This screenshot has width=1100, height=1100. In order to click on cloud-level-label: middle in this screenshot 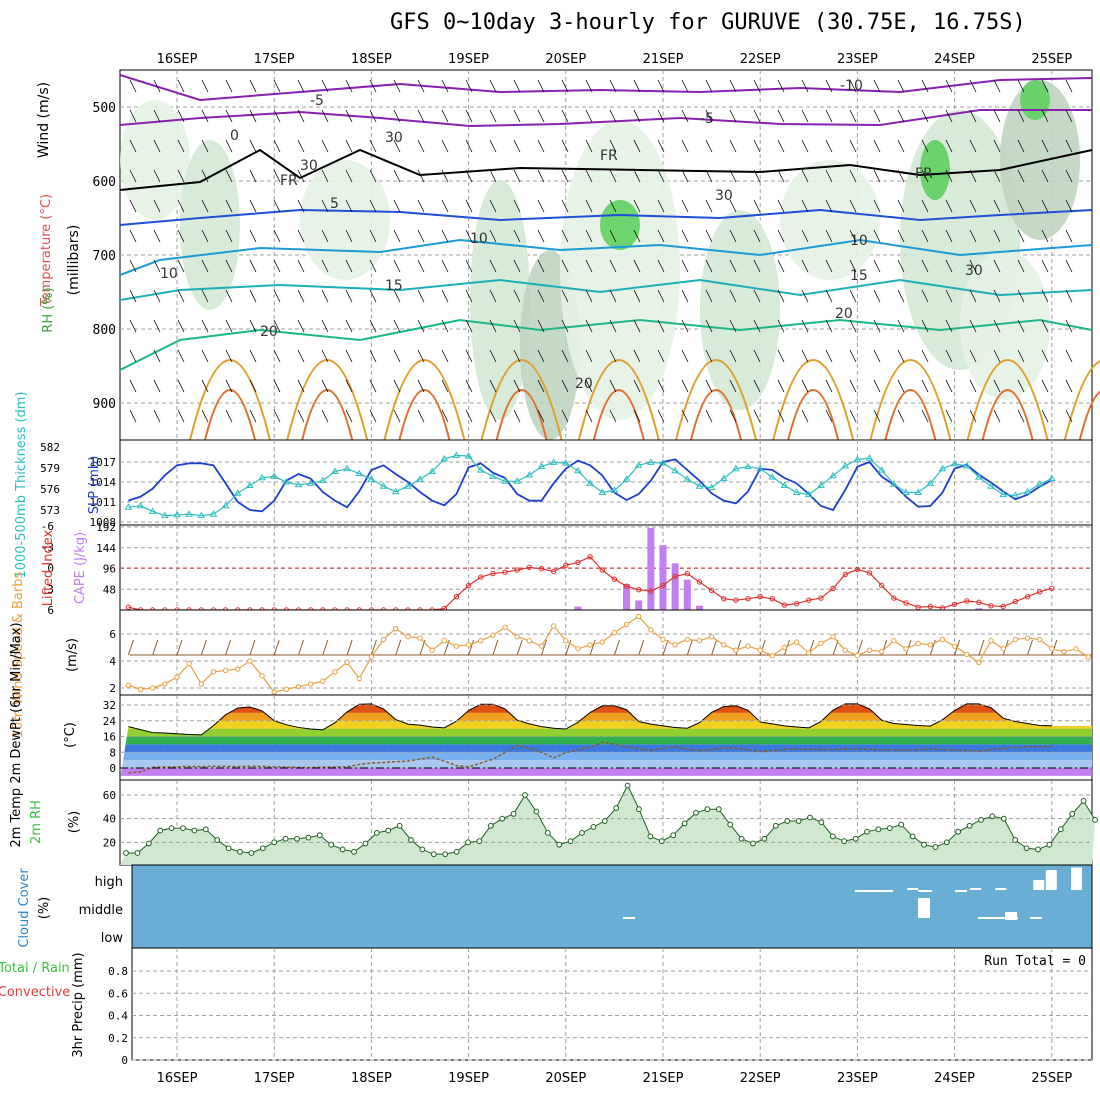, I will do `click(101, 910)`.